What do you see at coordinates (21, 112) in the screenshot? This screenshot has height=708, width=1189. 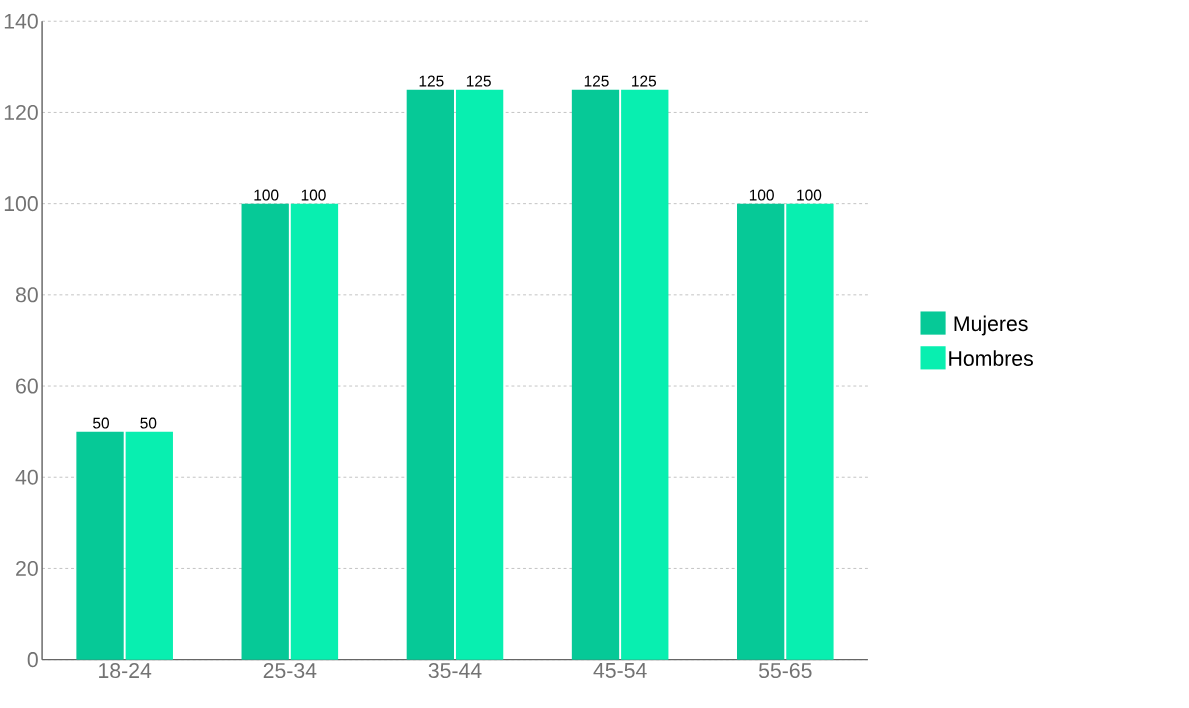 I see `y-tick-label: 120` at bounding box center [21, 112].